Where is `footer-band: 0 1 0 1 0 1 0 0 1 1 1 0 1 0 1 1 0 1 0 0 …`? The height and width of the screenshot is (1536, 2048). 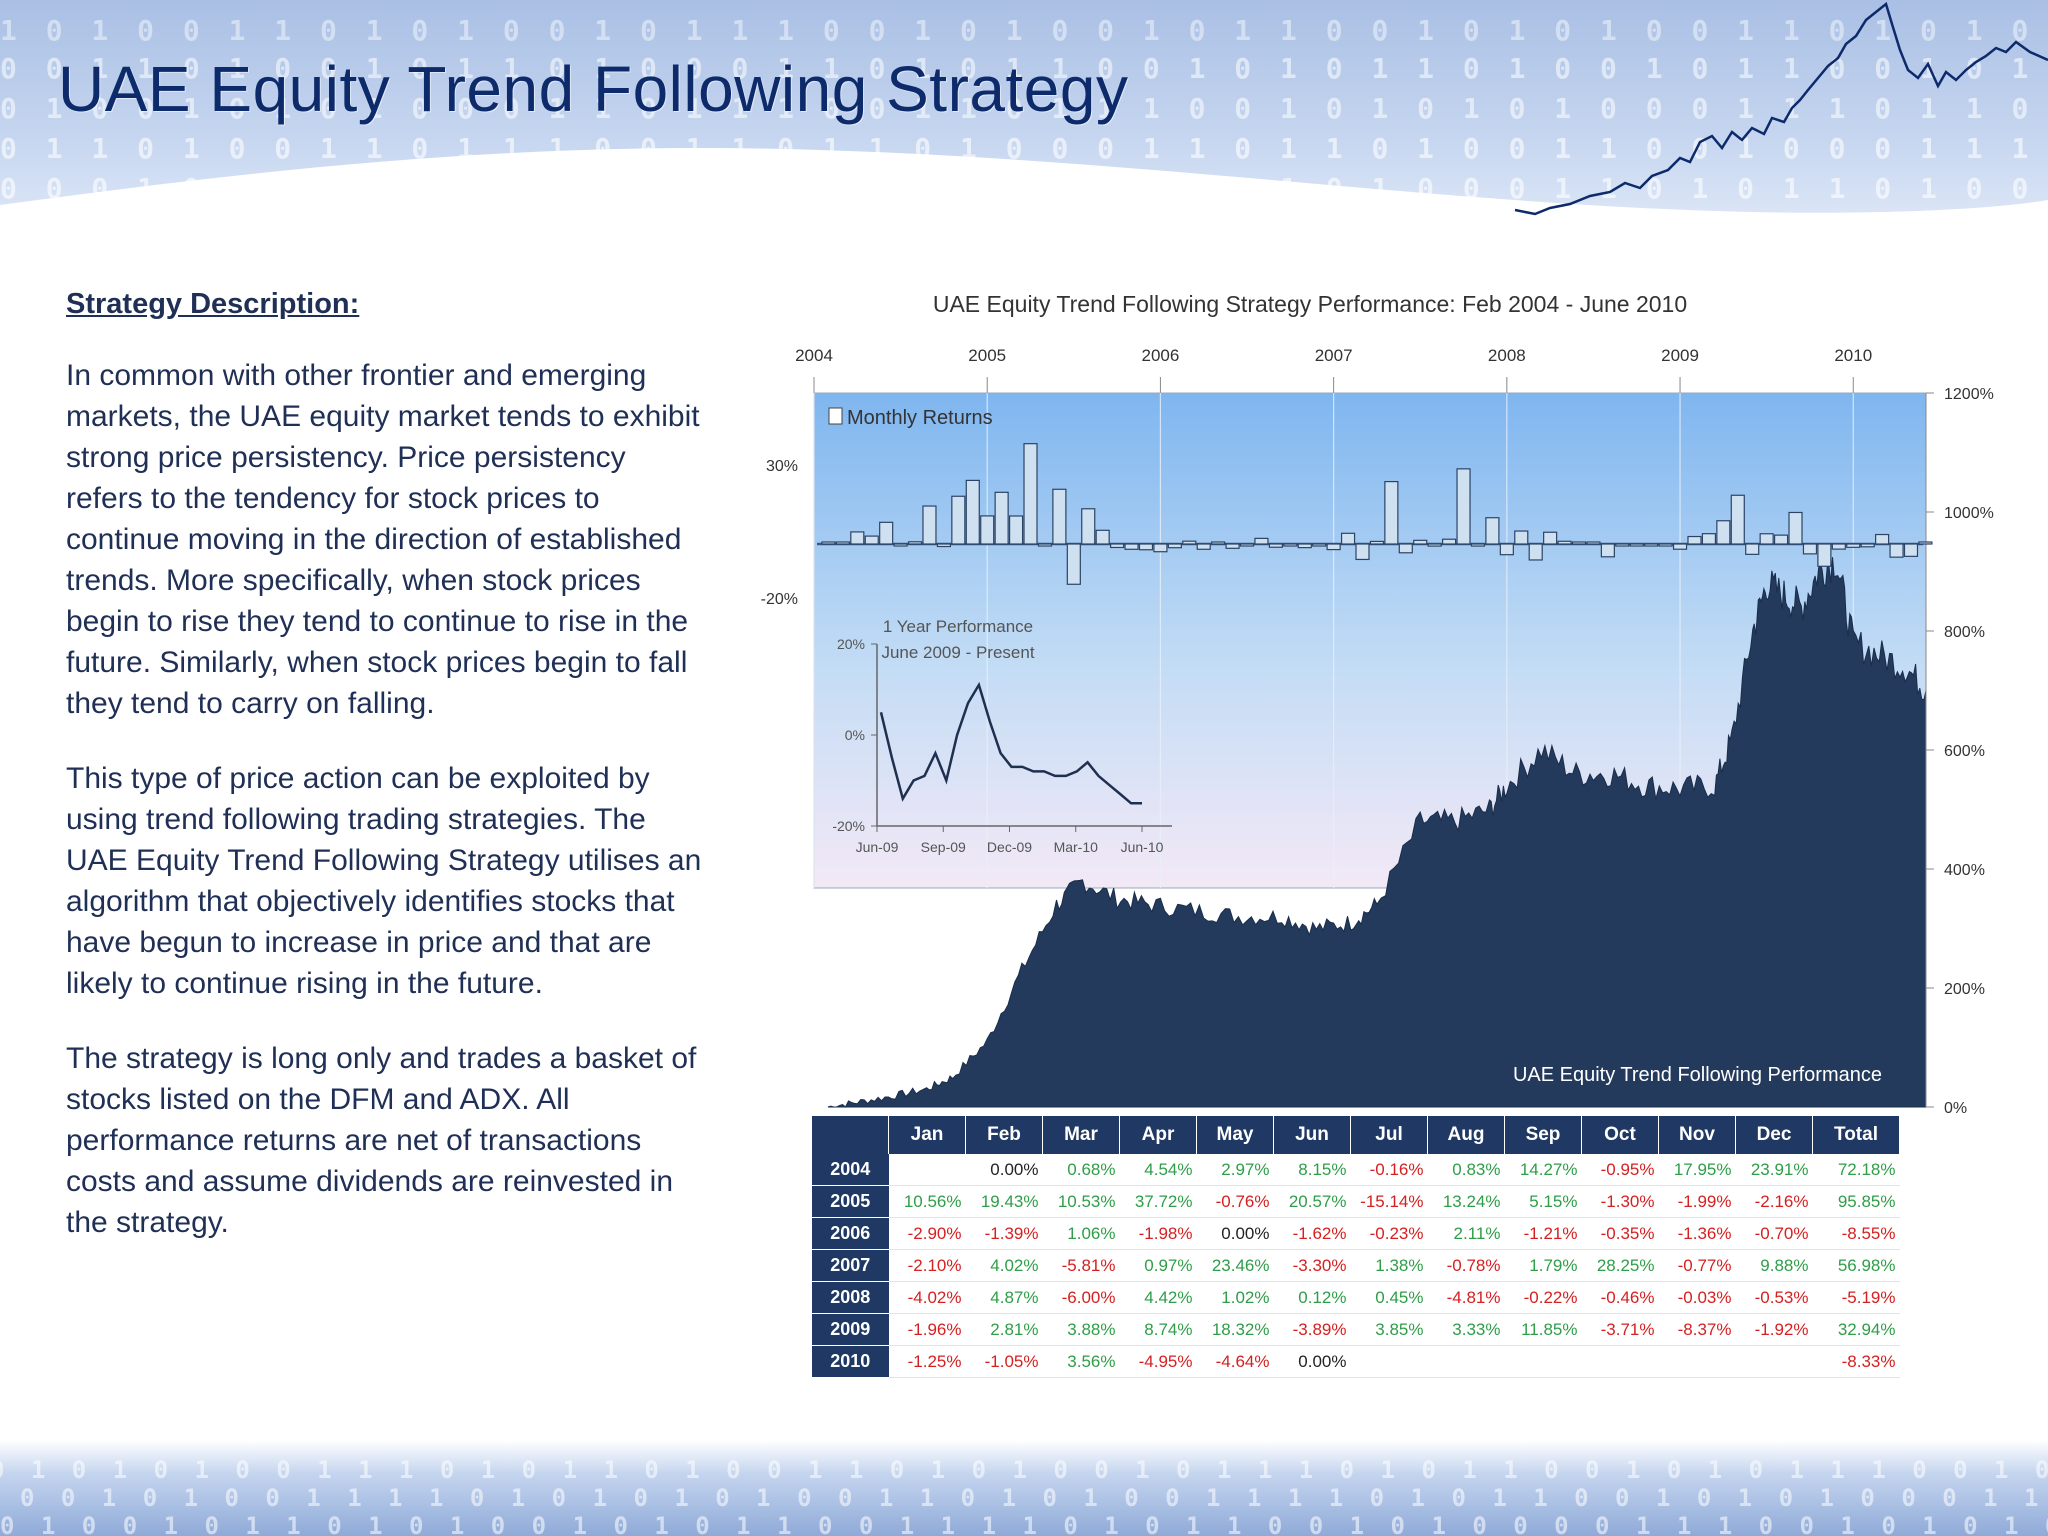
footer-band: 0 1 0 1 0 1 0 0 1 1 1 0 1 0 1 1 0 1 0 0 … is located at coordinates (1024, 1488).